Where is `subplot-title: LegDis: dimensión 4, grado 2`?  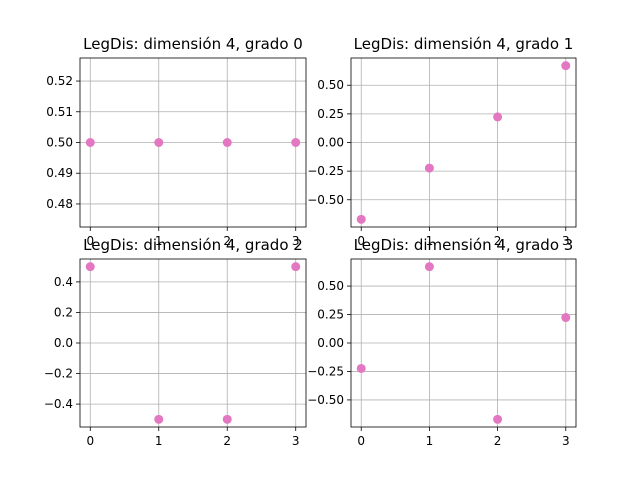 subplot-title: LegDis: dimensión 4, grado 2 is located at coordinates (193, 245).